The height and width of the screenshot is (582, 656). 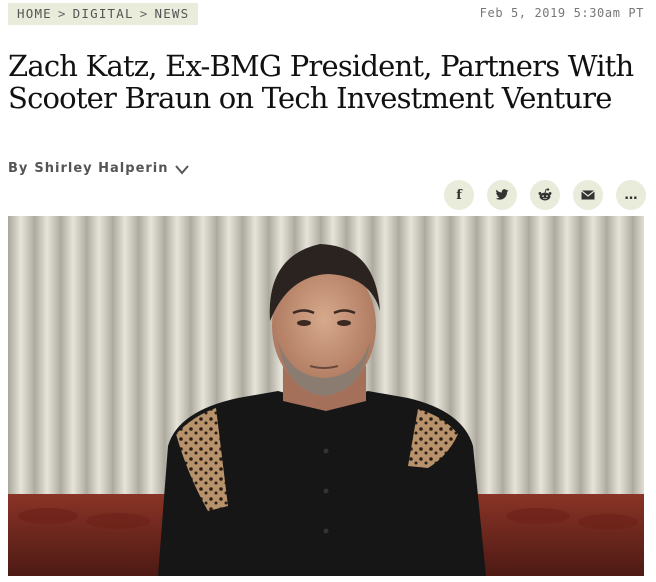 What do you see at coordinates (181, 169) in the screenshot?
I see `chevron-down-icon` at bounding box center [181, 169].